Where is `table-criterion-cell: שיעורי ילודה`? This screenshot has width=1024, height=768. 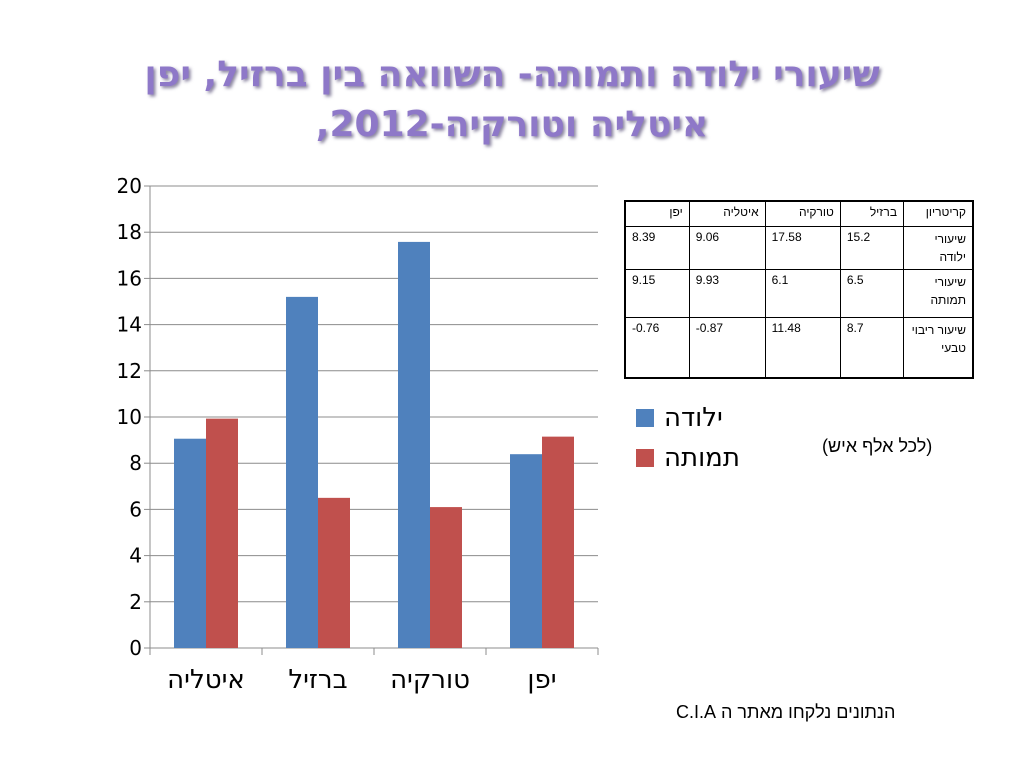
table-criterion-cell: שיעורי ילודה is located at coordinates (938, 248).